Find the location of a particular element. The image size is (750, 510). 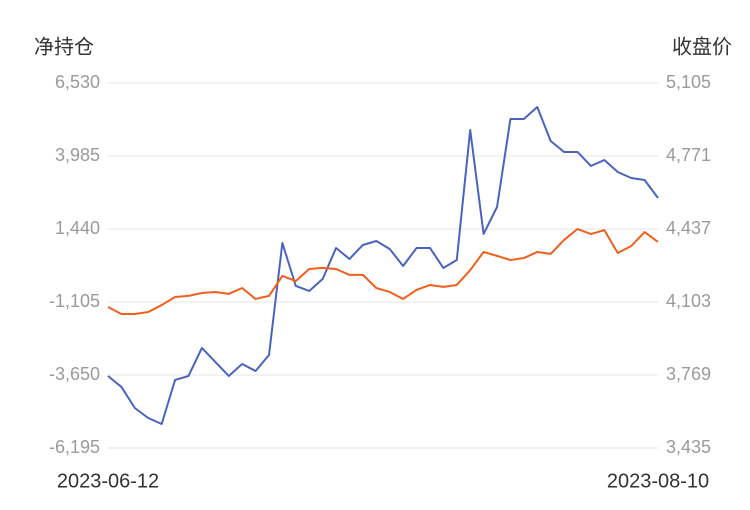

y2-tick-label: 3,769 is located at coordinates (688, 374).